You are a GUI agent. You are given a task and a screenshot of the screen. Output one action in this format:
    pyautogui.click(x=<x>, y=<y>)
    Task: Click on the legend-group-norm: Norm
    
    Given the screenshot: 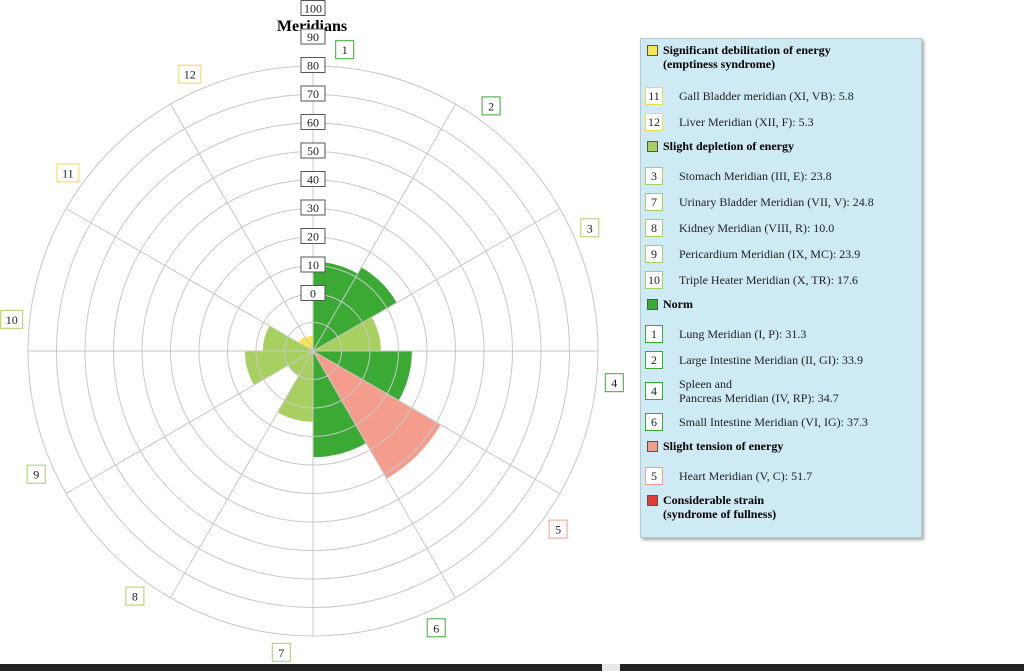 What is the action you would take?
    pyautogui.click(x=669, y=304)
    